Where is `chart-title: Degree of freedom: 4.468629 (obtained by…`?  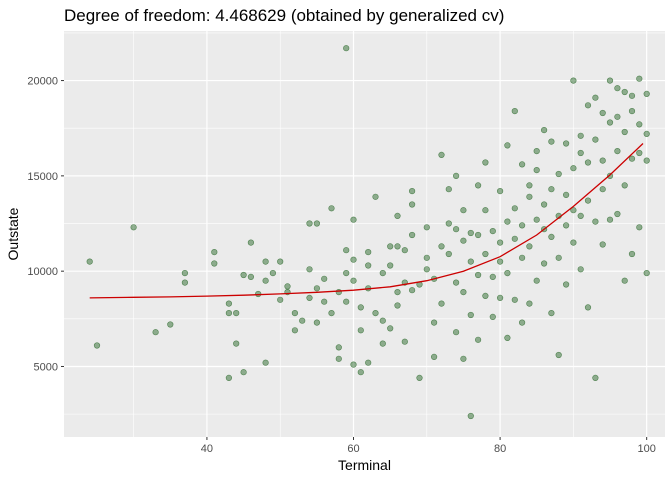 chart-title: Degree of freedom: 4.468629 (obtained by… is located at coordinates (284, 15).